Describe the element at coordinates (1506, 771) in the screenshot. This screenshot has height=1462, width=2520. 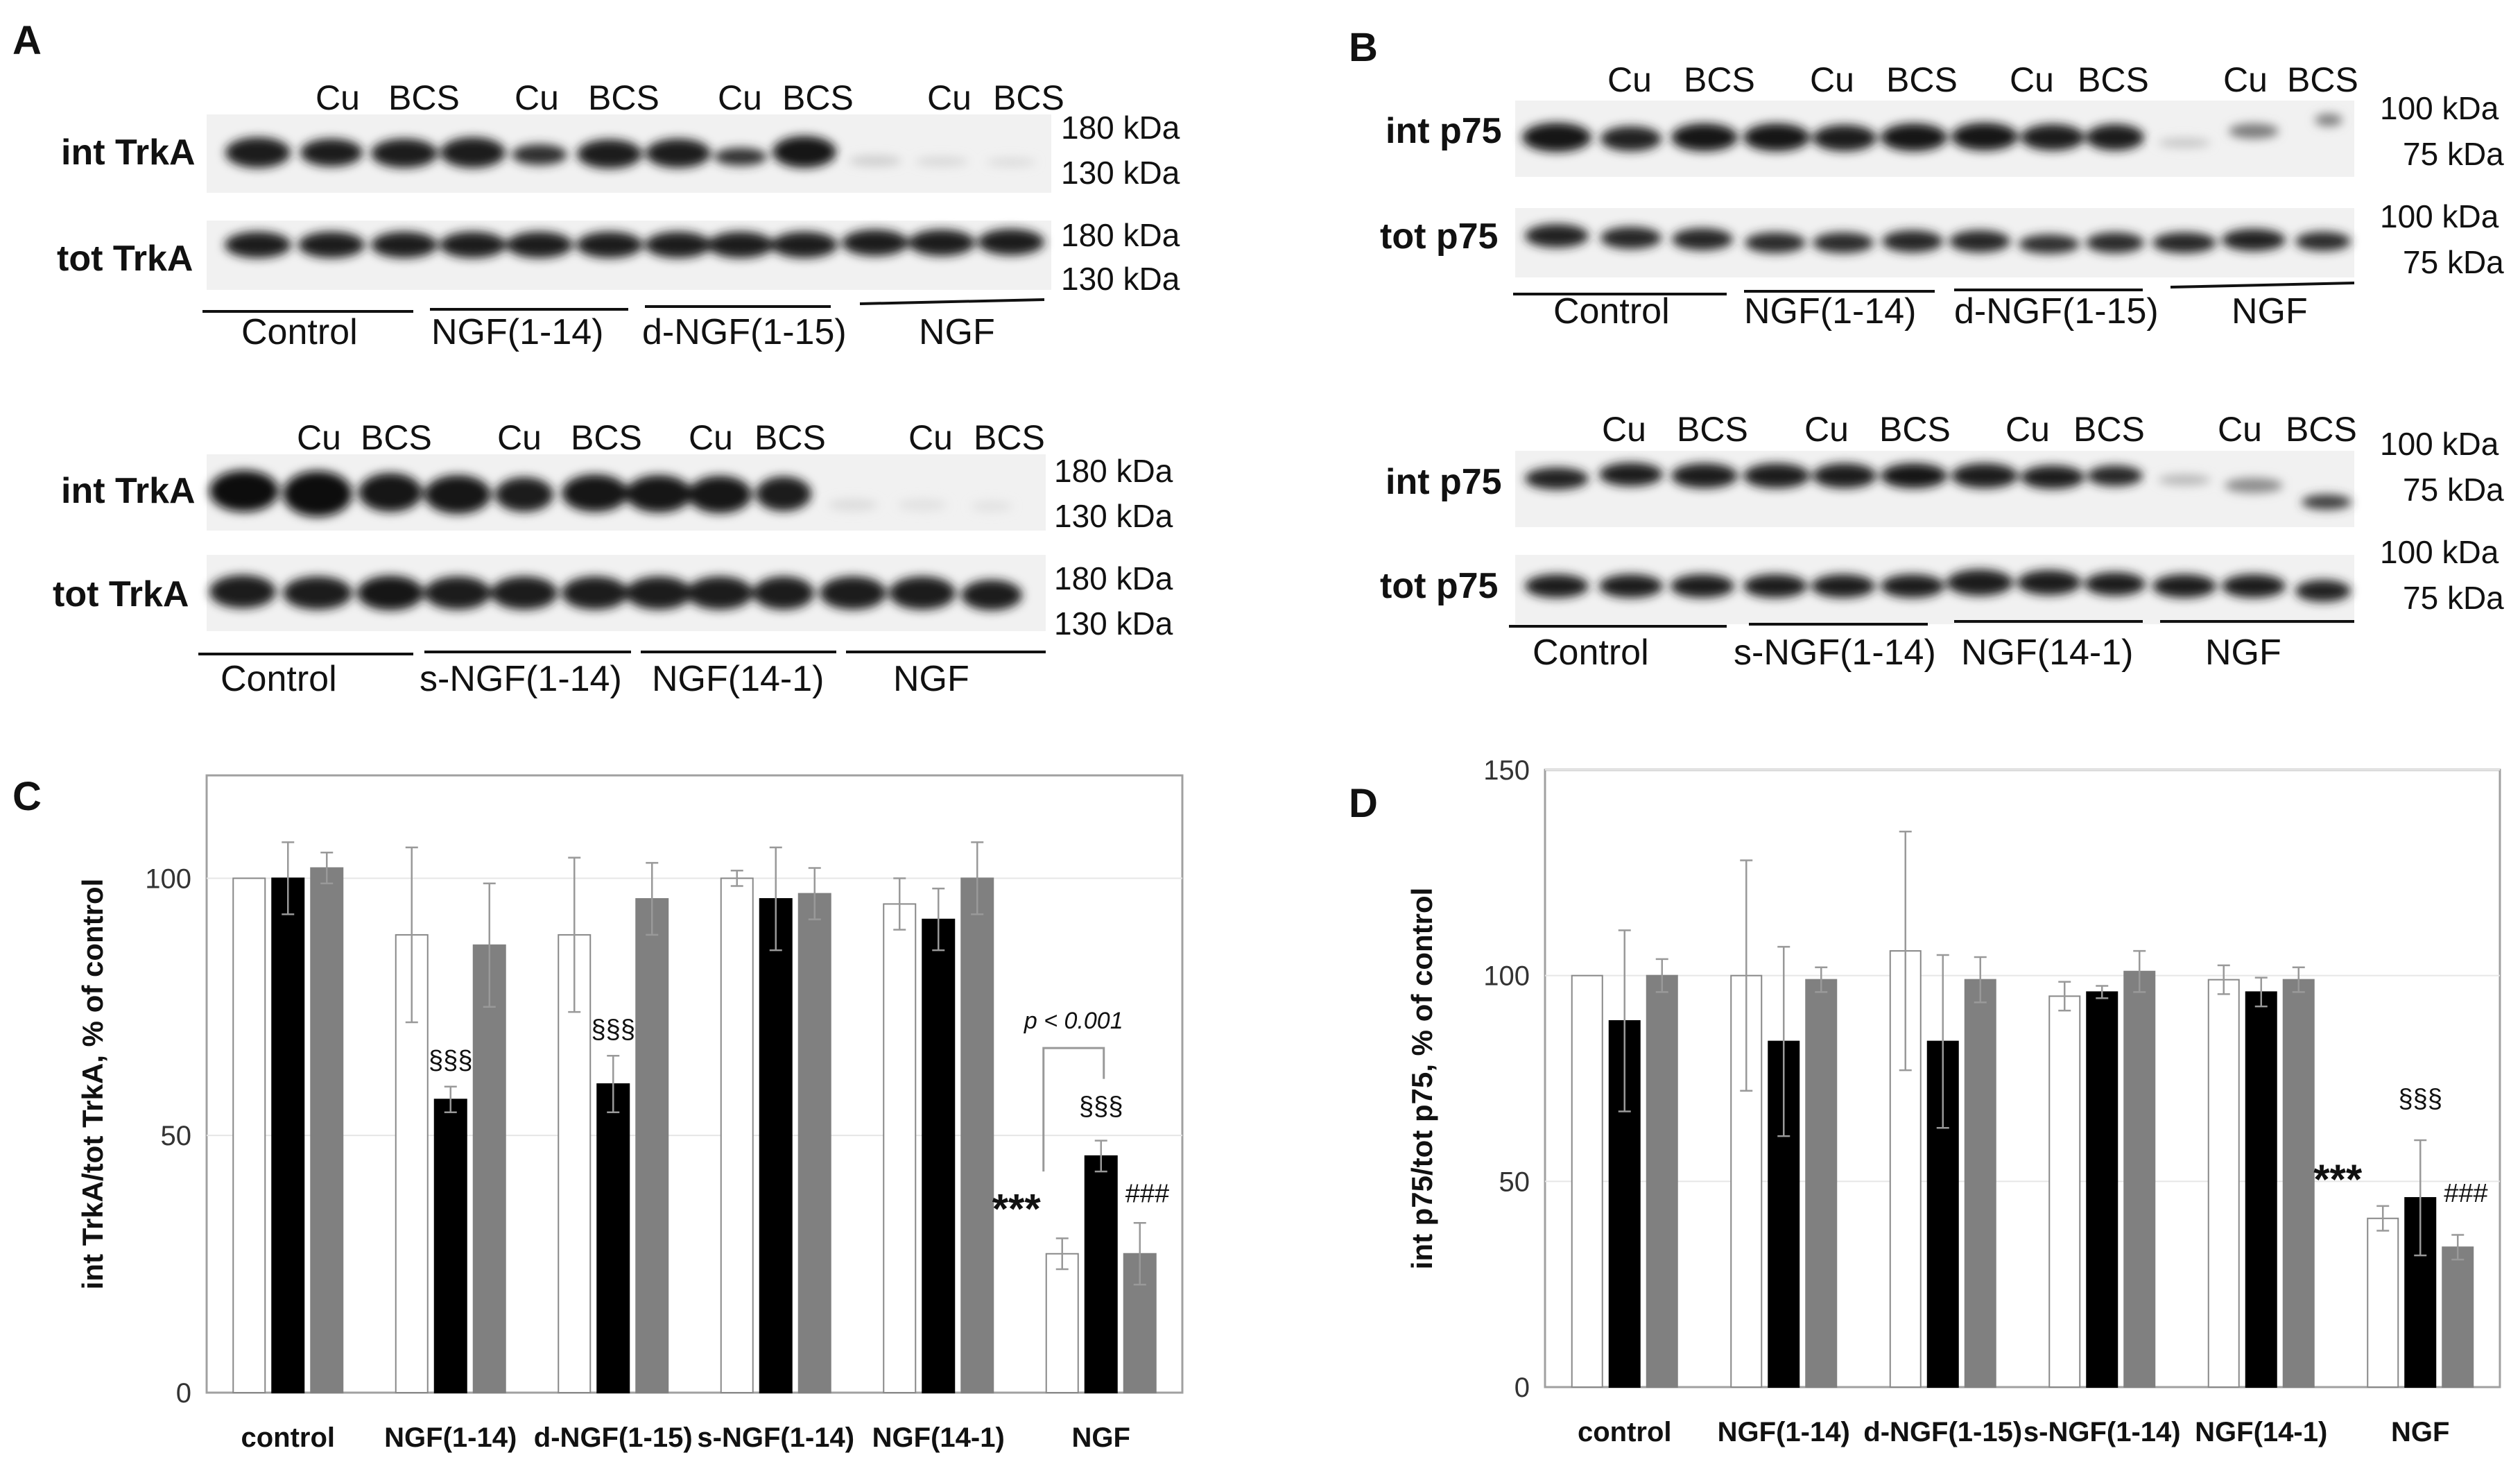
I see `y-tick-label: 150` at that location.